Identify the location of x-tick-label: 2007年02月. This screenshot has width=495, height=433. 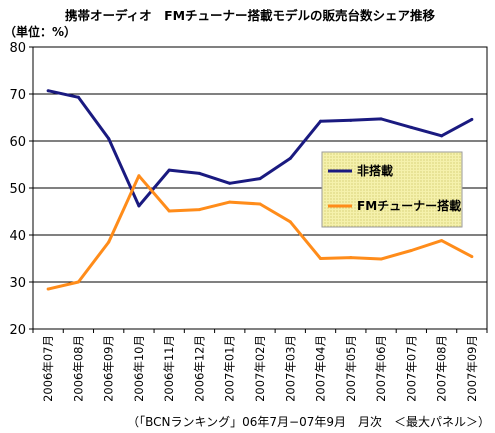
(260, 368).